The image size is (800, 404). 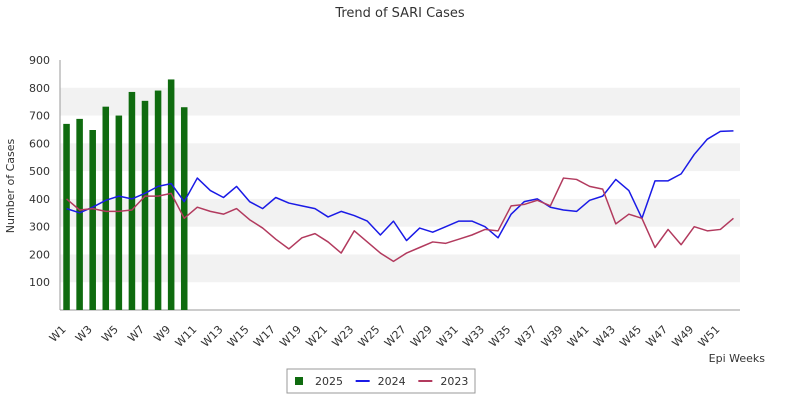 What do you see at coordinates (58, 334) in the screenshot?
I see `x-tick-label: W1` at bounding box center [58, 334].